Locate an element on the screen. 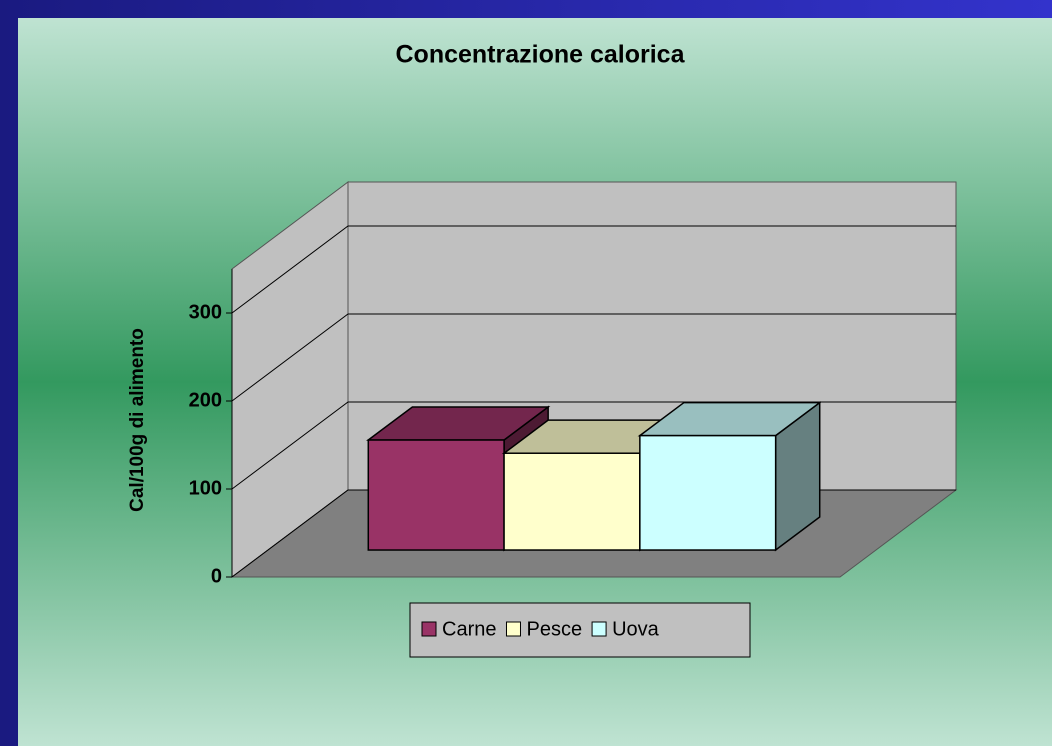  legend-label: Pesce is located at coordinates (554, 629).